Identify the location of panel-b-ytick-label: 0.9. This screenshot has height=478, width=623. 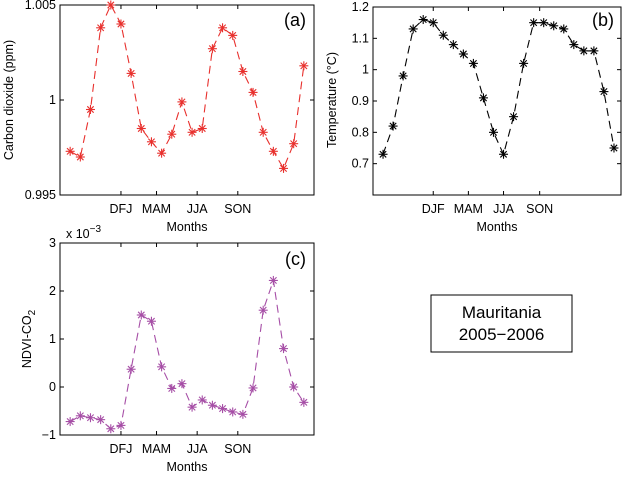
(360, 101).